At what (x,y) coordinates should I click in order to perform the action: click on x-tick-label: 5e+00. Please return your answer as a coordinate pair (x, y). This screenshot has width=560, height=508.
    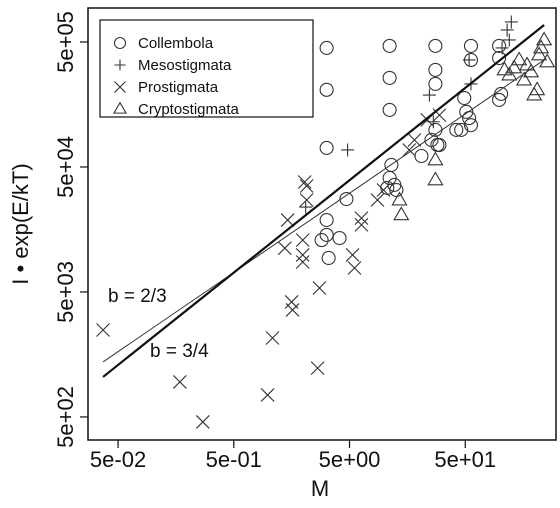
    Looking at the image, I should click on (350, 459).